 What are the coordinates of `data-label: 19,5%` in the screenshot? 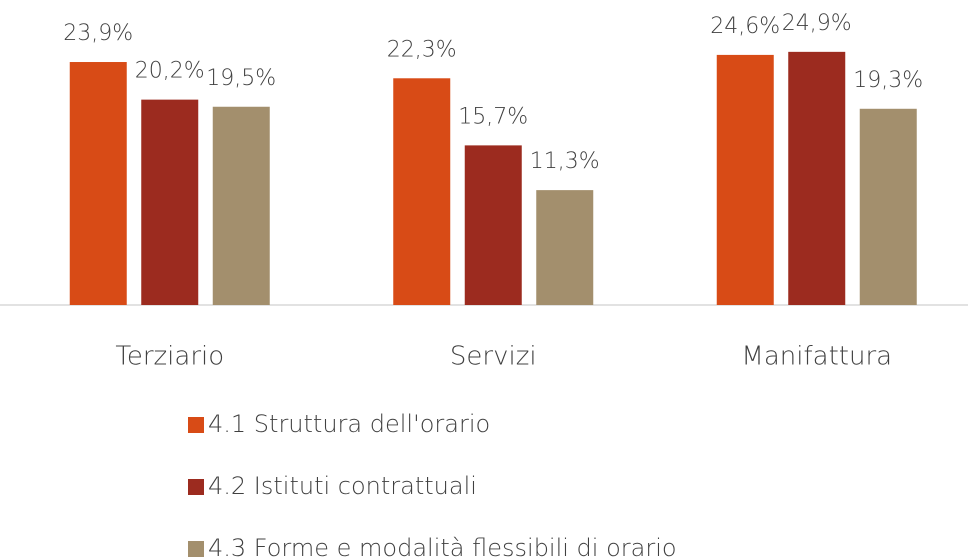 It's located at (241, 78).